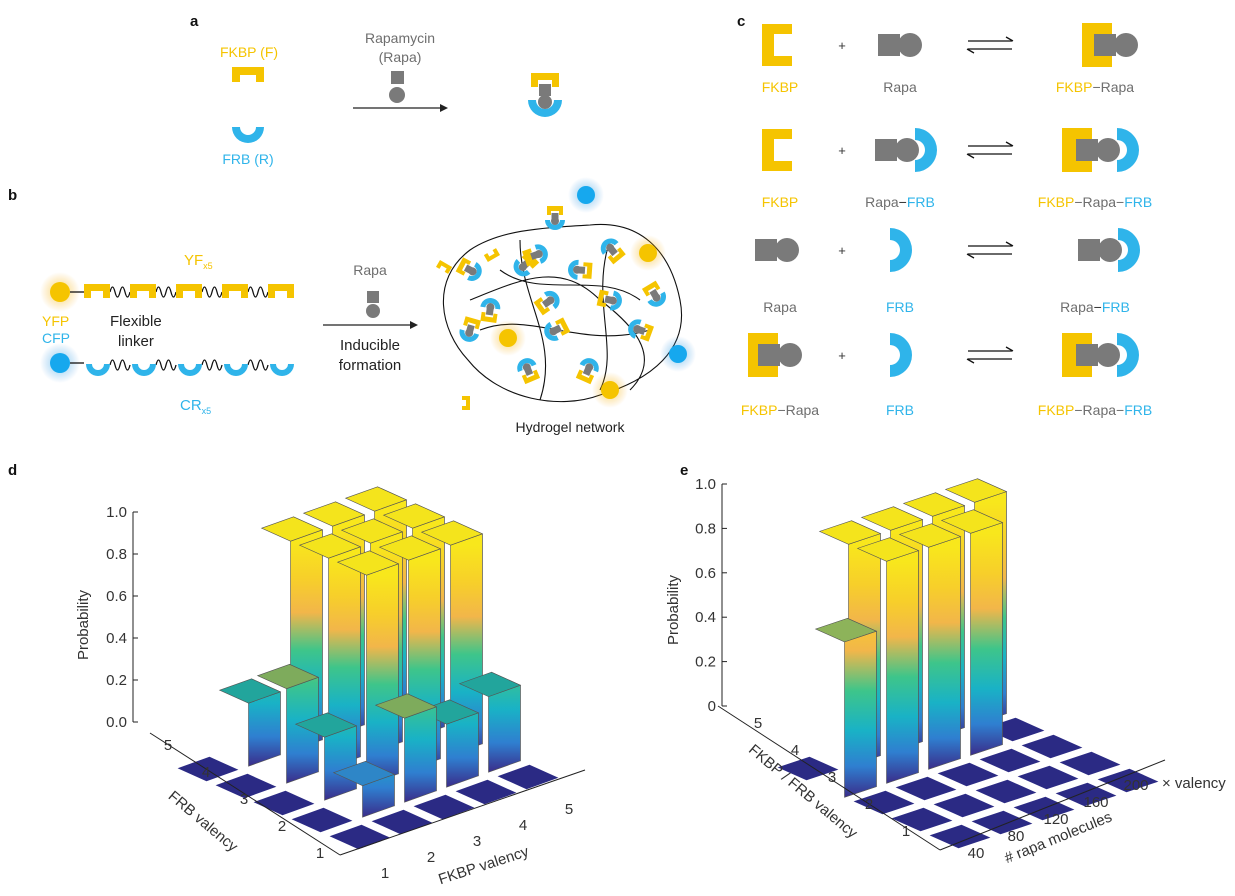 This screenshot has width=1235, height=896. What do you see at coordinates (545, 102) in the screenshot?
I see `complex-rapa-circle` at bounding box center [545, 102].